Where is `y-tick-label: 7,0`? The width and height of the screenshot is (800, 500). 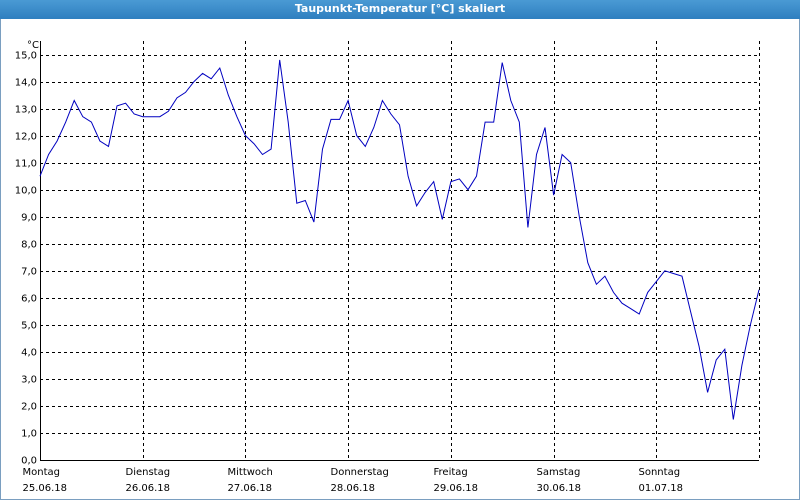 y-tick-label: 7,0 is located at coordinates (29, 272).